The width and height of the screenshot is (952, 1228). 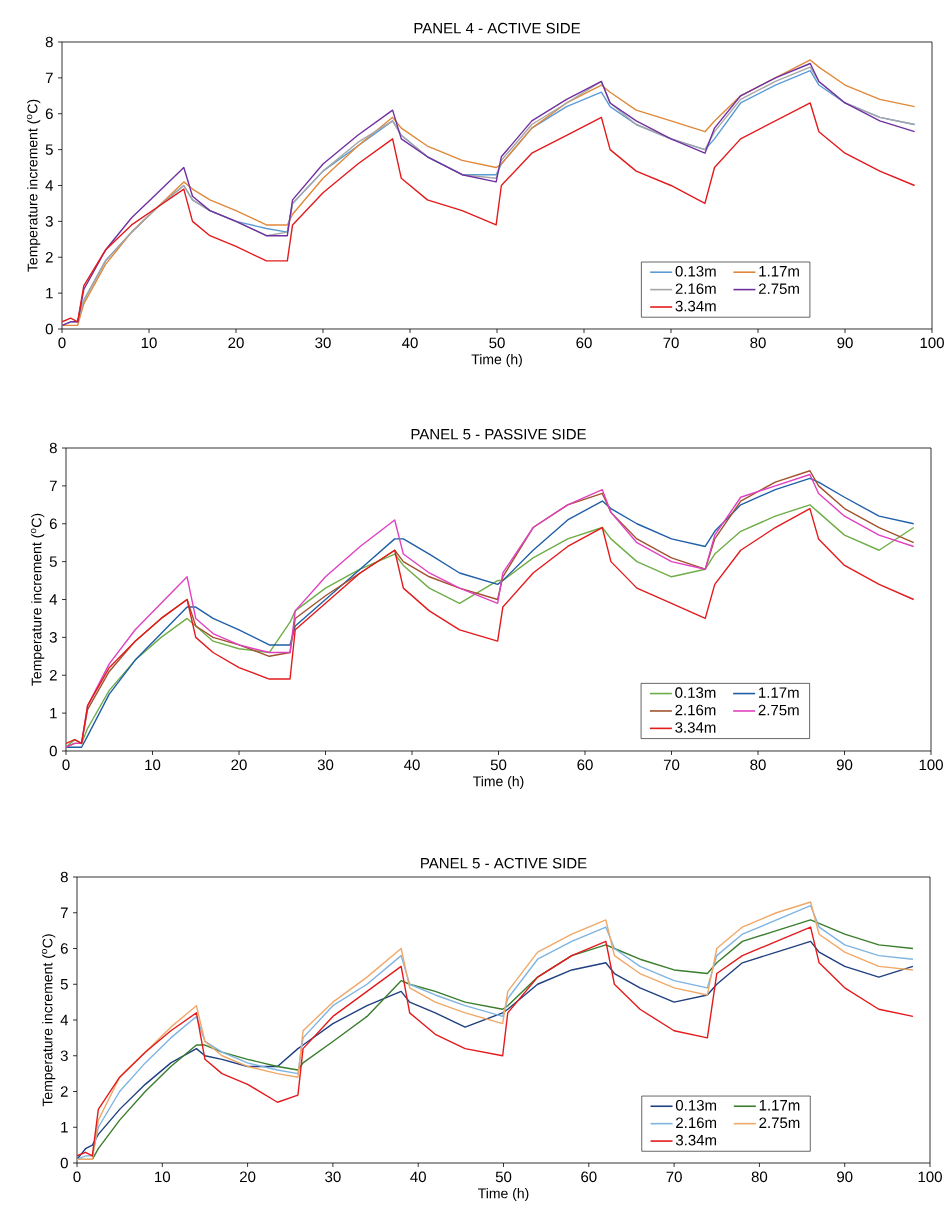 I want to click on x-tick-label: 0, so click(x=77, y=1177).